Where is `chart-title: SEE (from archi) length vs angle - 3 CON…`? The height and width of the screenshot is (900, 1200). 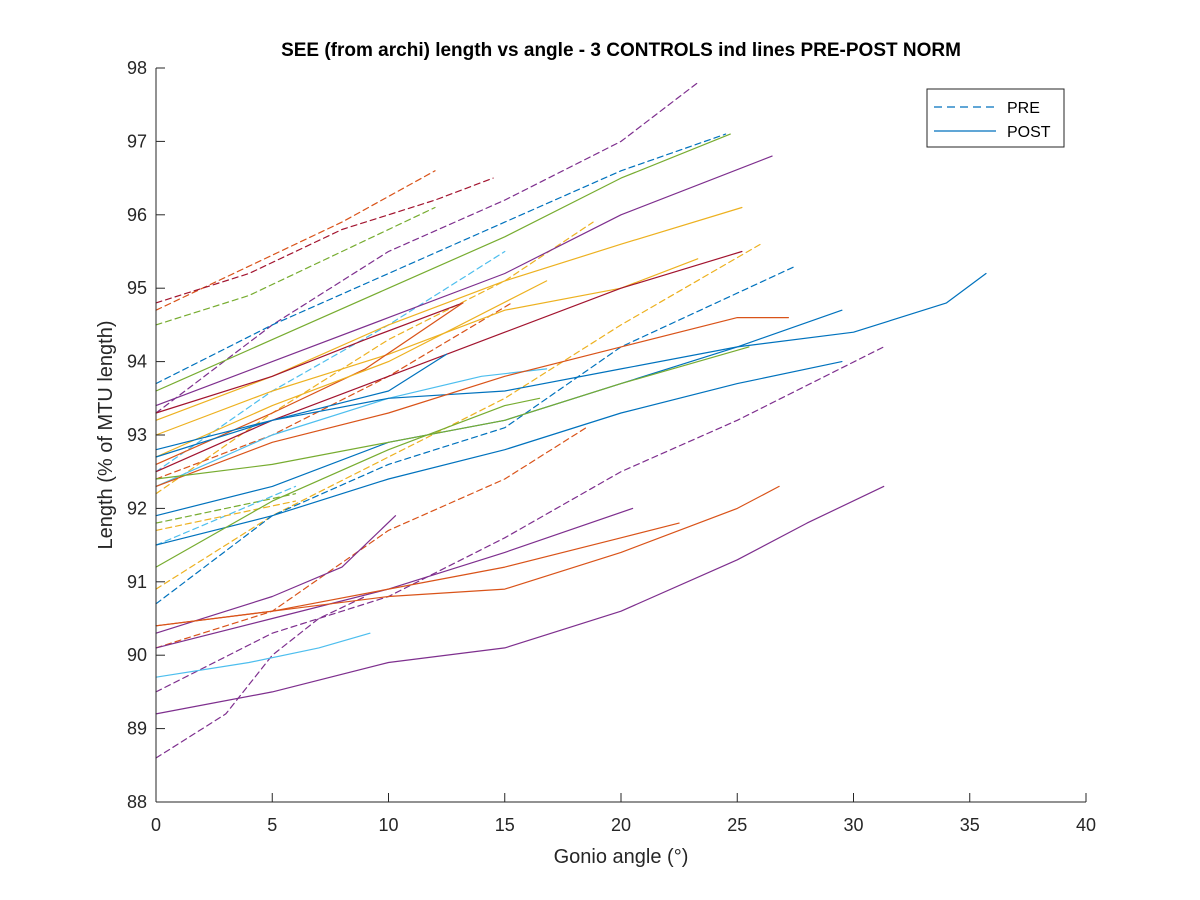
chart-title: SEE (from archi) length vs angle - 3 CON… is located at coordinates (621, 50).